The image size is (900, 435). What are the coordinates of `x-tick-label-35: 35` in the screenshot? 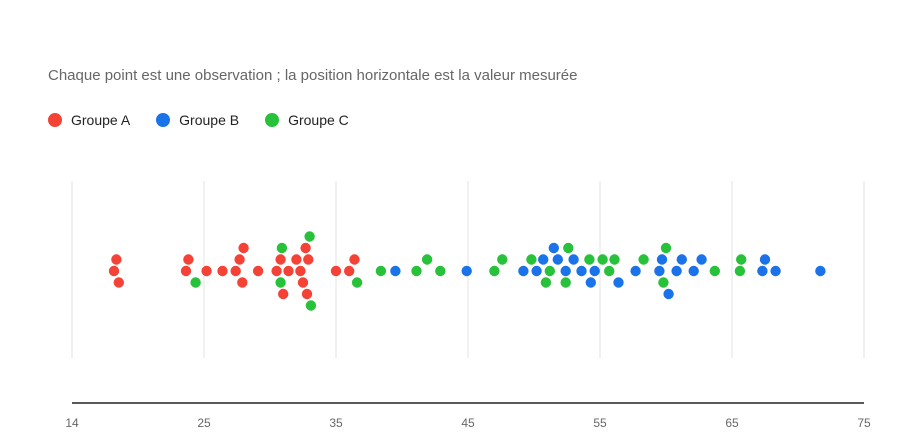 It's located at (336, 423).